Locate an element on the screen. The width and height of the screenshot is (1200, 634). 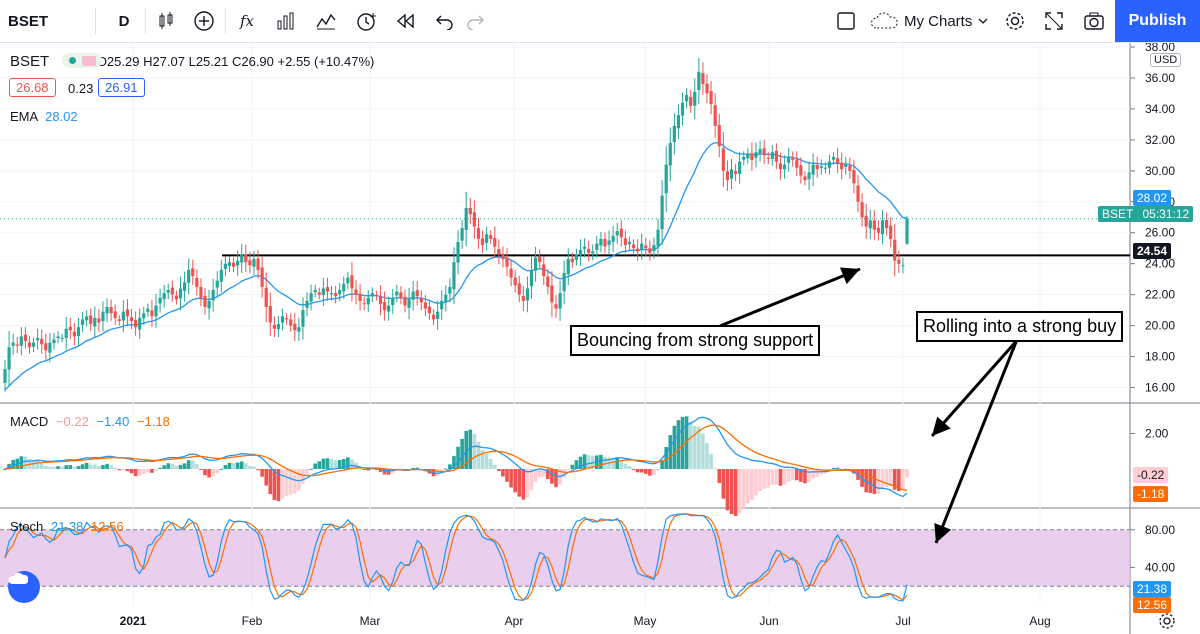
x-tick-label: 2021 is located at coordinates (133, 621).